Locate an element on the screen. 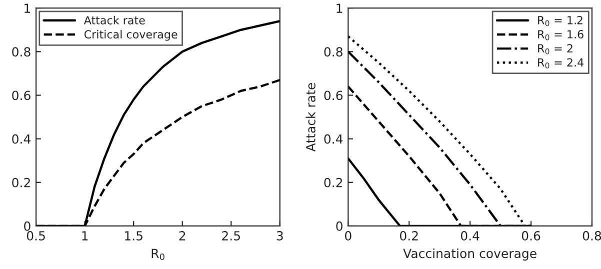  x-tick-label: 0 is located at coordinates (348, 235).